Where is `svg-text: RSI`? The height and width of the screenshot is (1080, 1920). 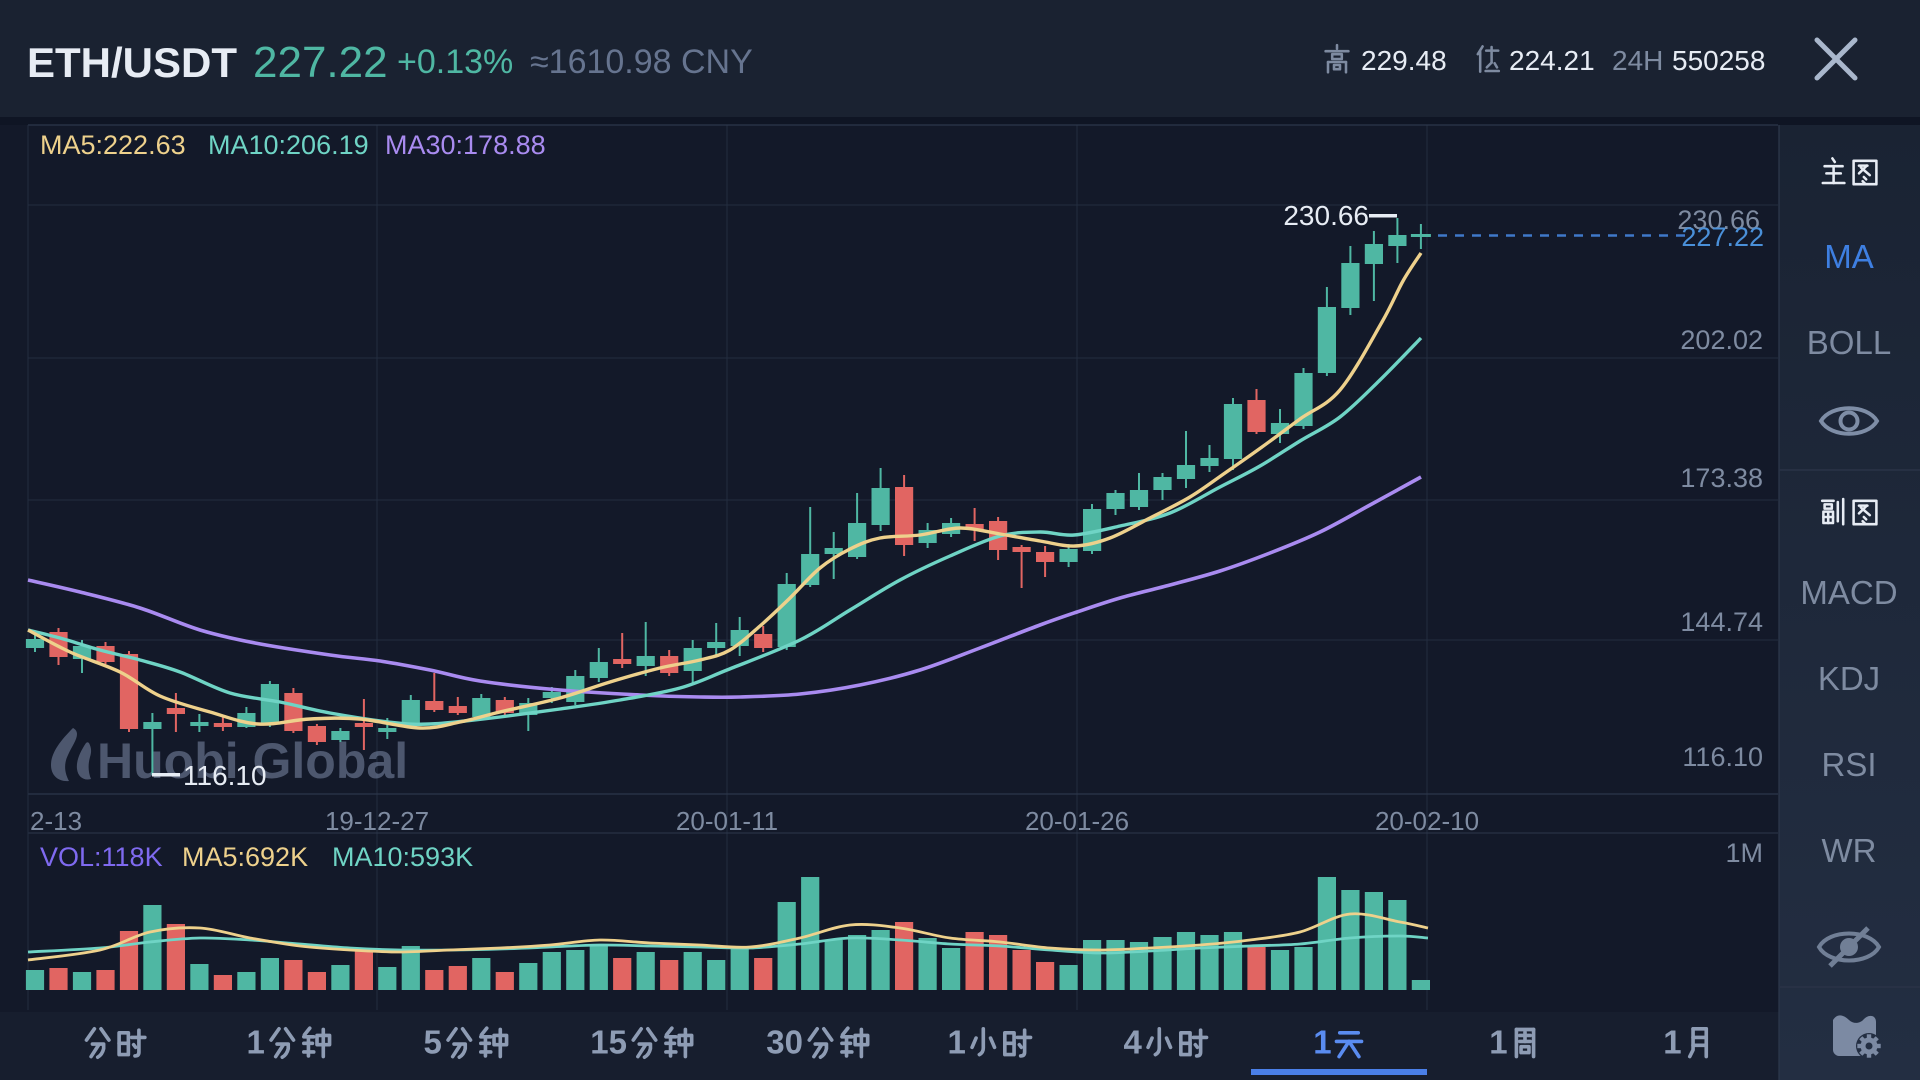 svg-text: RSI is located at coordinates (1848, 764).